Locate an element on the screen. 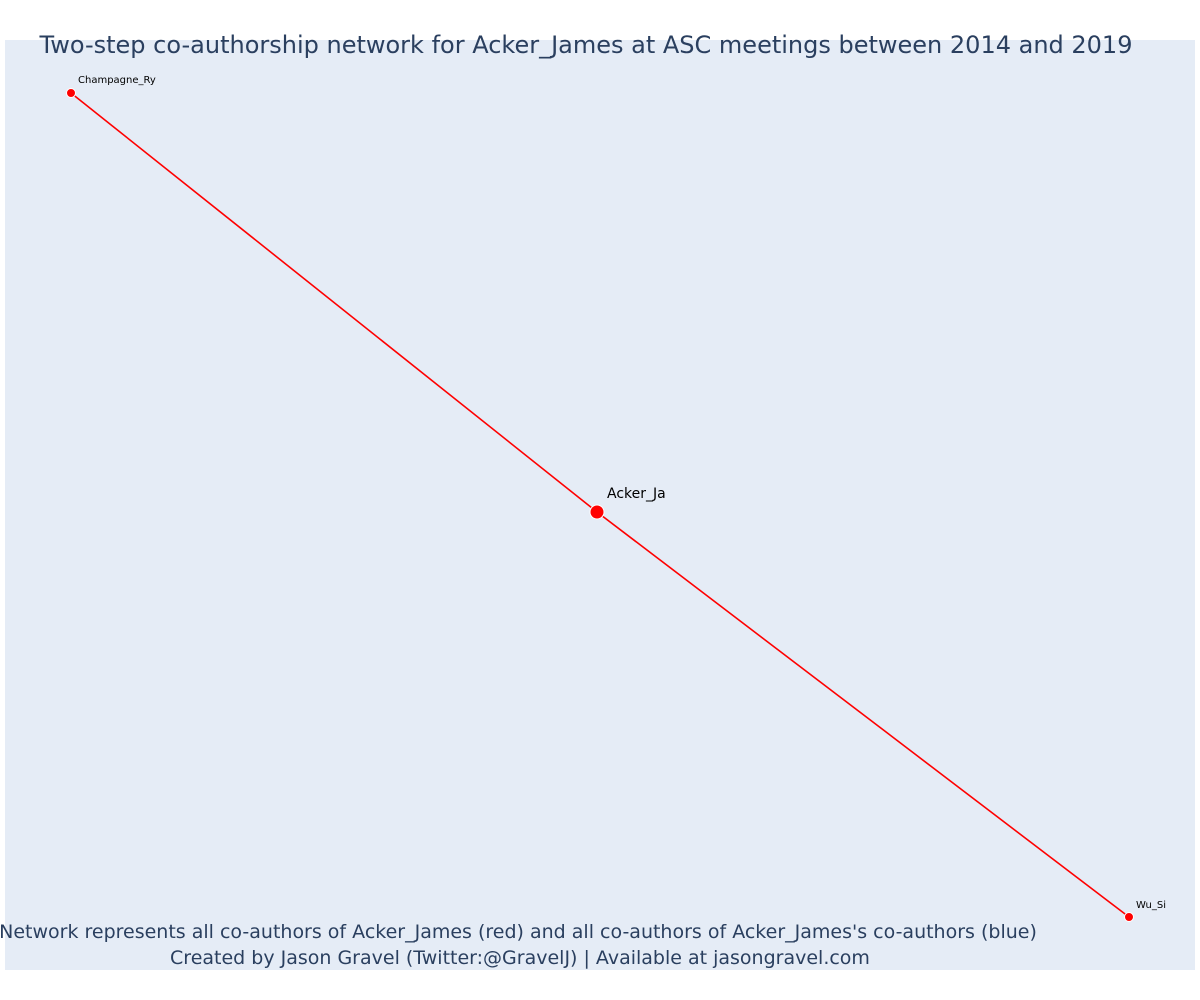  node-acker-ja is located at coordinates (597, 512).